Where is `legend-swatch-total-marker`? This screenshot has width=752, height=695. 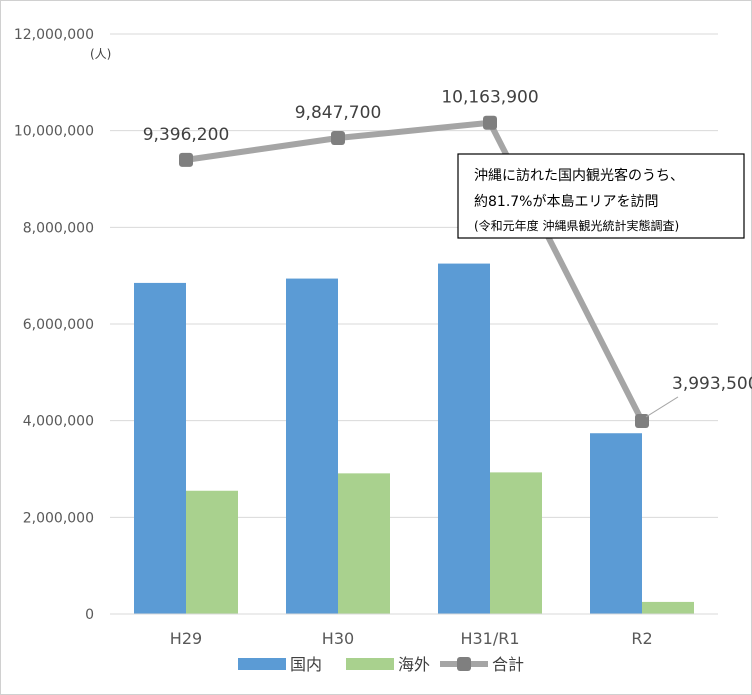
legend-swatch-total-marker is located at coordinates (464, 664).